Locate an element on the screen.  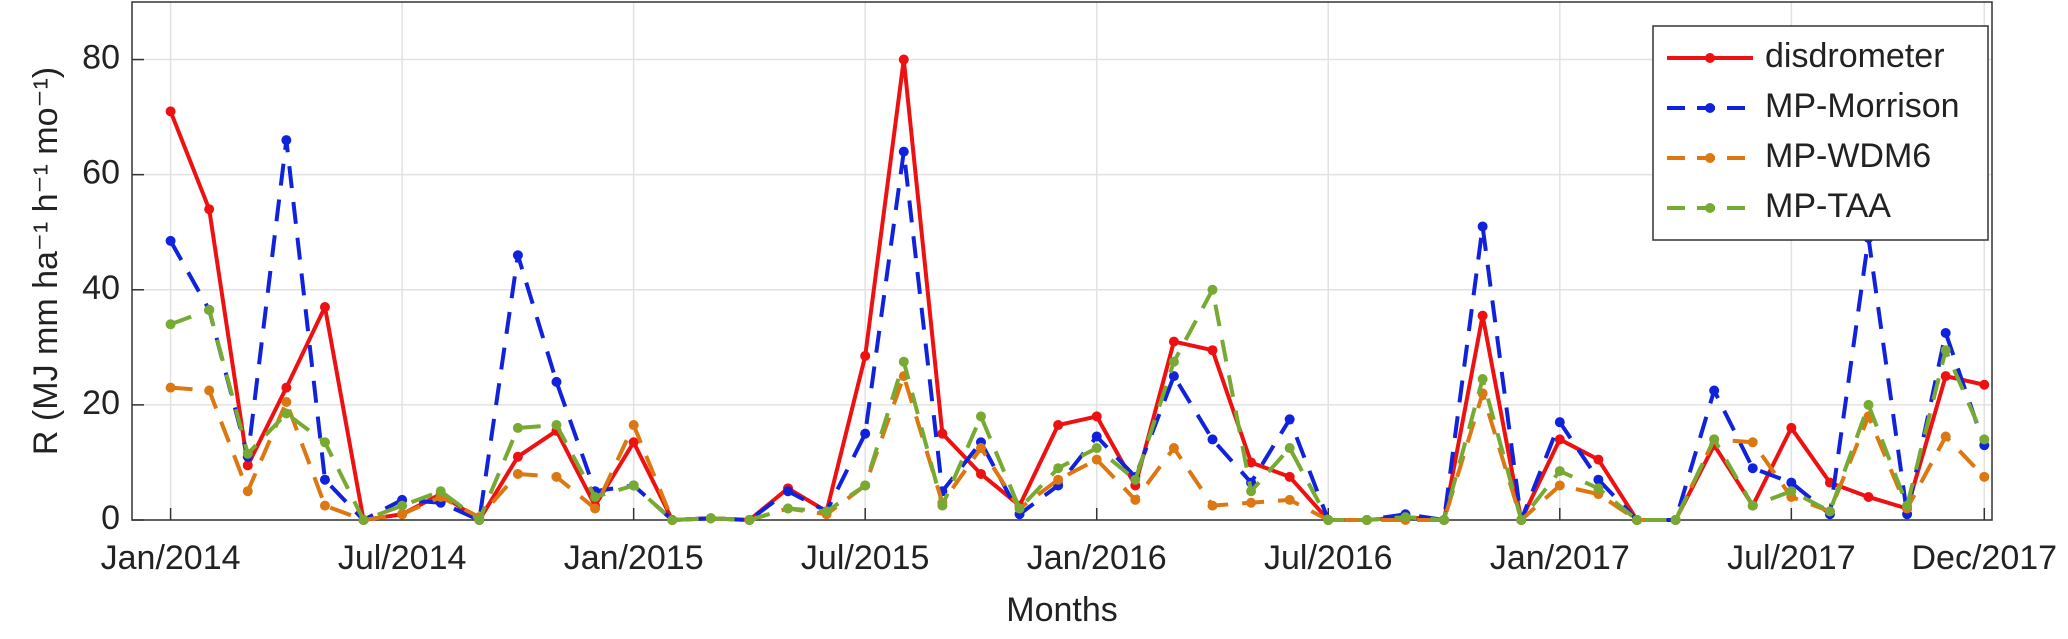
y-tick-label: 40 is located at coordinates (101, 288).